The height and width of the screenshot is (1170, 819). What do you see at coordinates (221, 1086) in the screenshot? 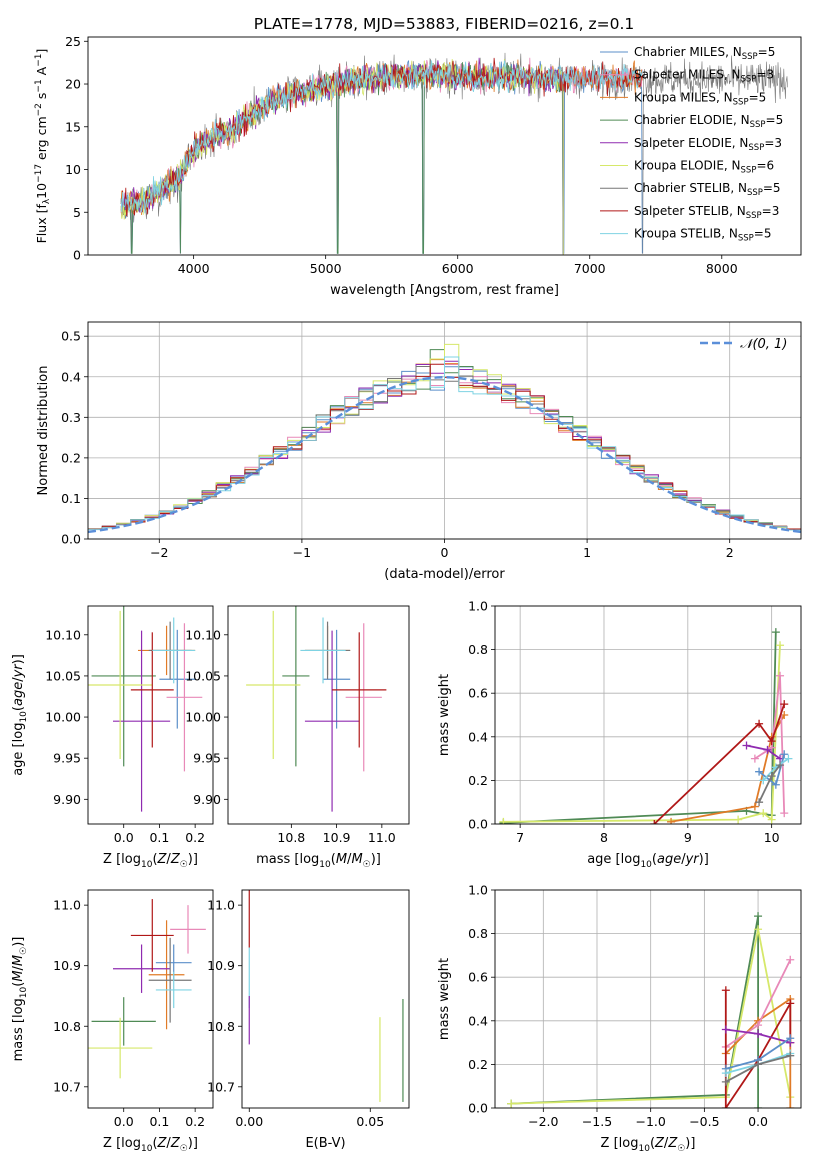
I see `y-tick-label: 10.7` at bounding box center [221, 1086].